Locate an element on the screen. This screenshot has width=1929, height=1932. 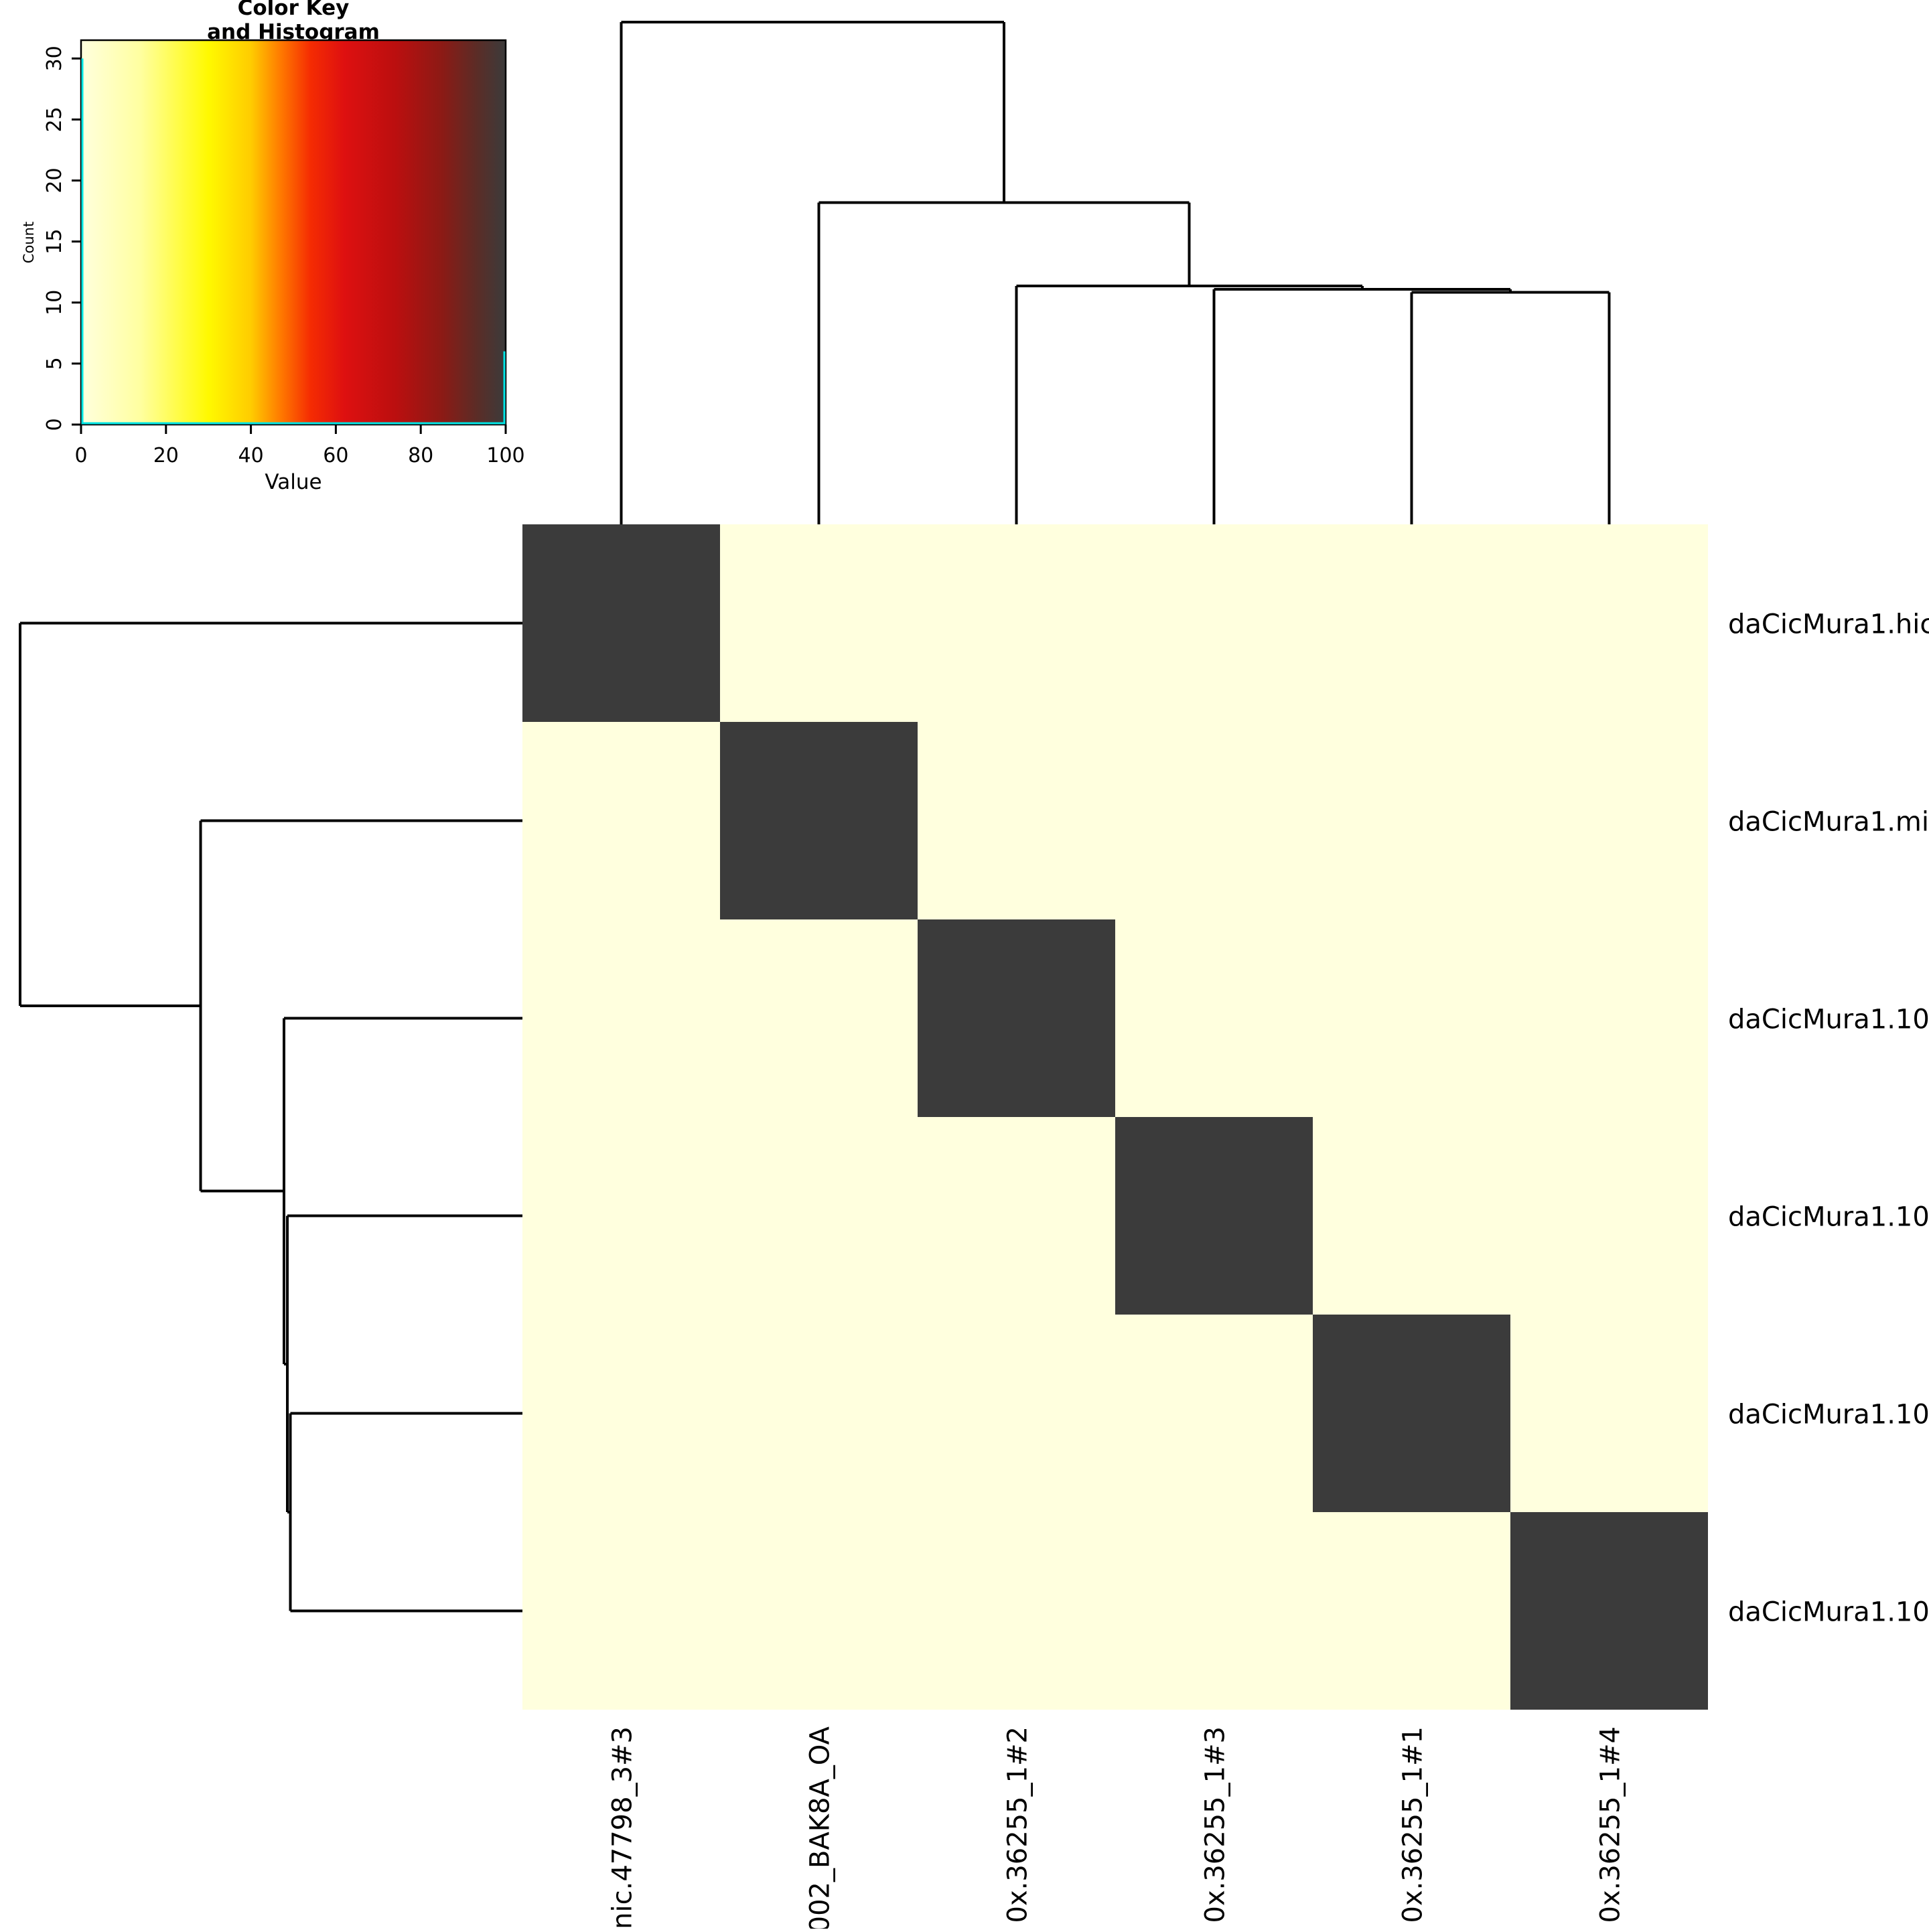
x-tick-label: 20 is located at coordinates (166, 455).